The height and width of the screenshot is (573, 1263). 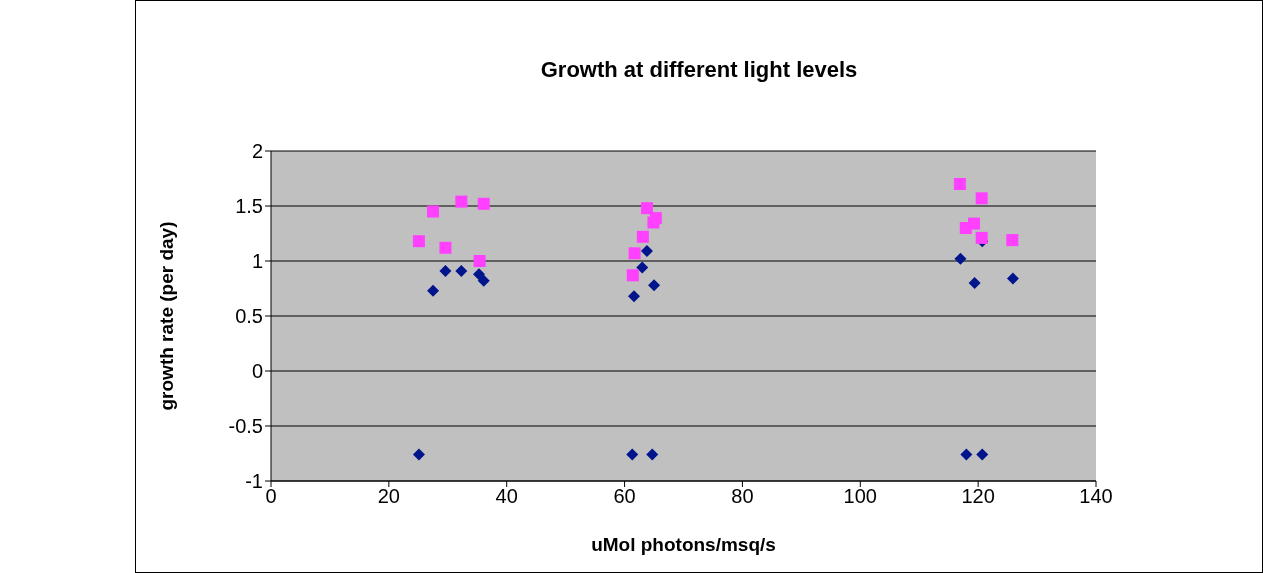 I want to click on x-tick-label: 60, so click(x=624, y=496).